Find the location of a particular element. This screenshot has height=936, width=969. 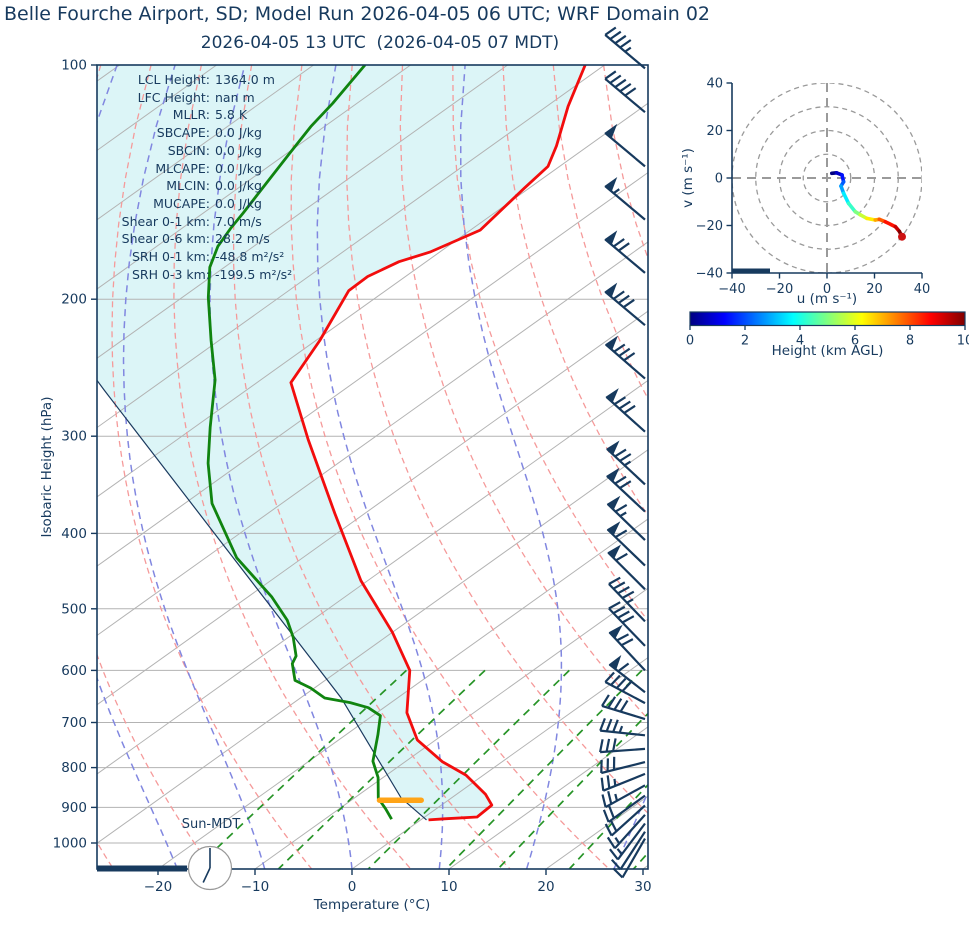

hodograph-v-axis-label: v (m s⁻¹) is located at coordinates (688, 178).